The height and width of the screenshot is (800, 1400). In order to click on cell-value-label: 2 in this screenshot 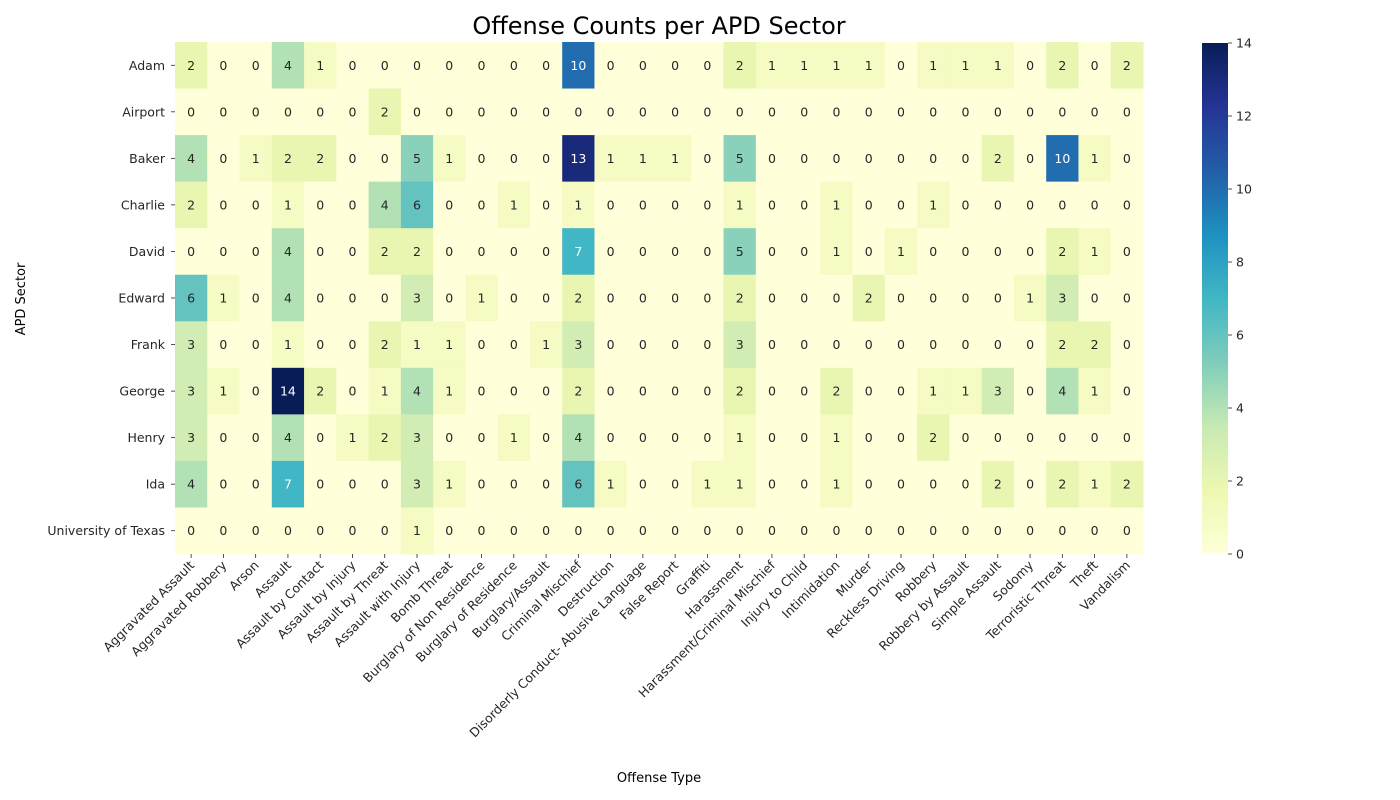, I will do `click(998, 484)`.